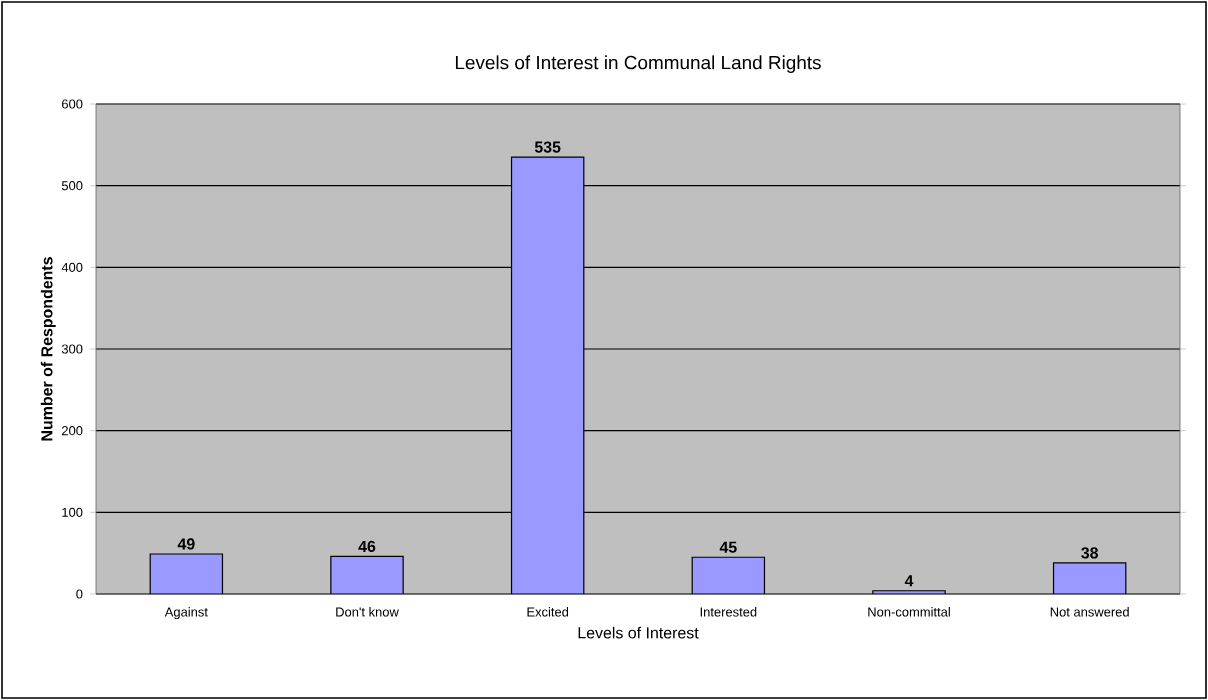 This screenshot has width=1208, height=700. What do you see at coordinates (638, 64) in the screenshot?
I see `chart-title: Levels of Interest in Communal Land Rights` at bounding box center [638, 64].